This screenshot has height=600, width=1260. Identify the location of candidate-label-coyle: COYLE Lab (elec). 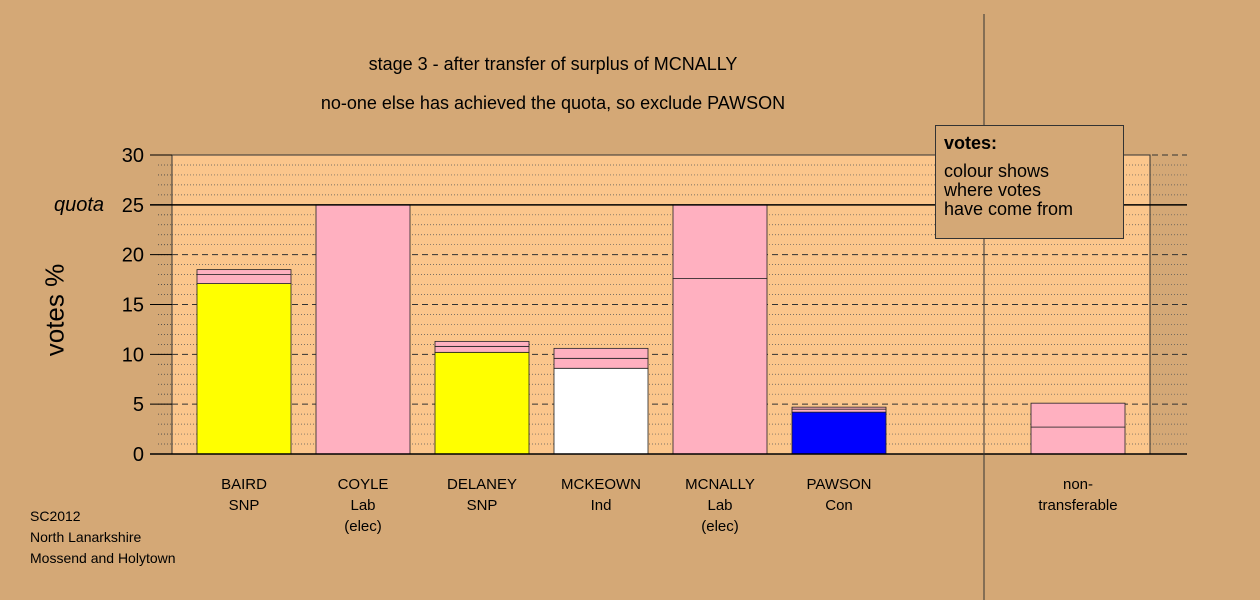
(363, 505).